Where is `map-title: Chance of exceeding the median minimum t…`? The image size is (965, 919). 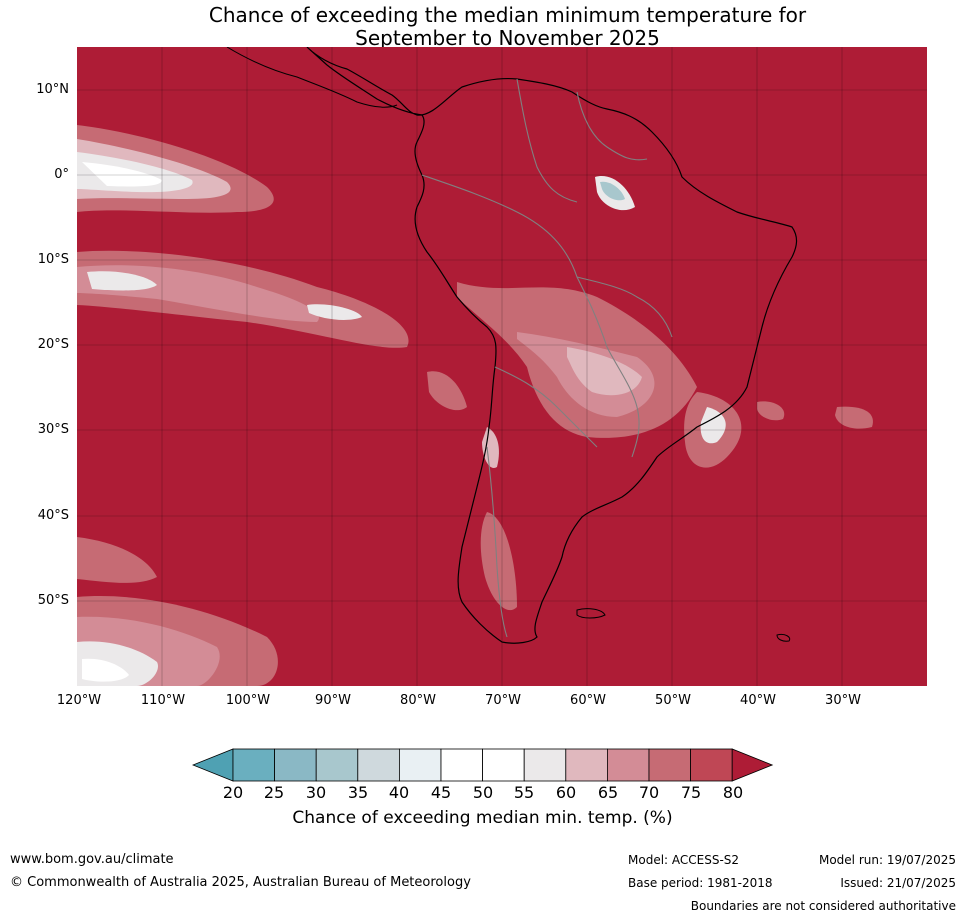 map-title: Chance of exceeding the median minimum t… is located at coordinates (482, 27).